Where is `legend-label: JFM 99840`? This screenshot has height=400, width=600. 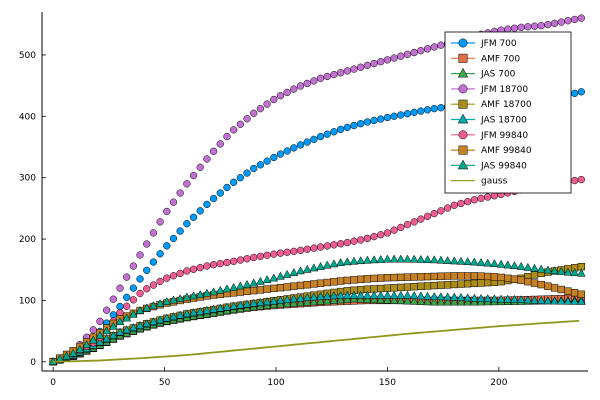 legend-label: JFM 99840 is located at coordinates (504, 136).